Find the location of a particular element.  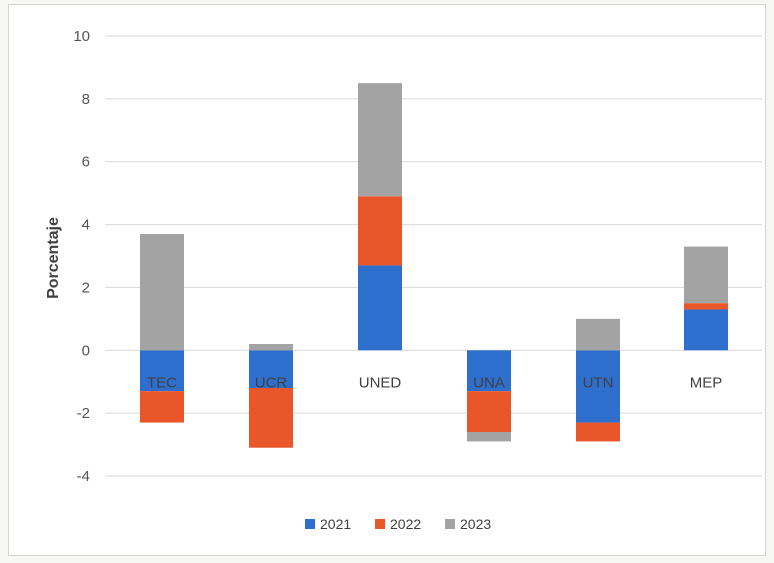

y-tick-label: 4 is located at coordinates (86, 225).